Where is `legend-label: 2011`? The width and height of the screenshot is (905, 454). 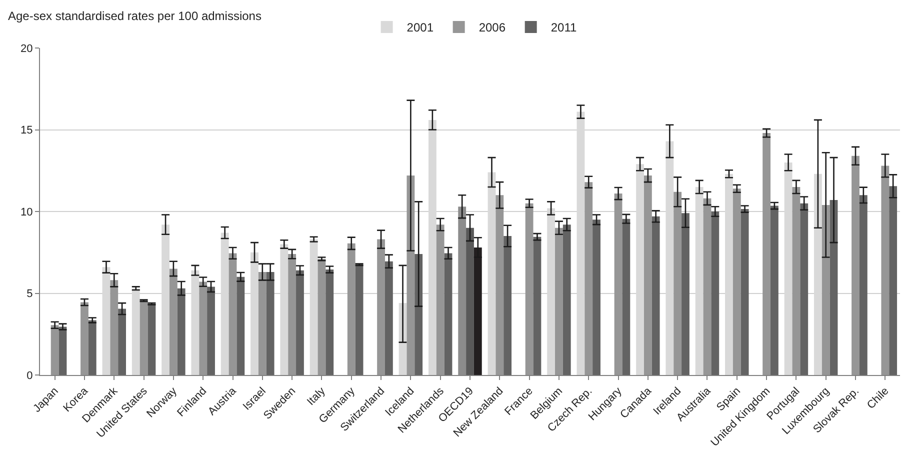 legend-label: 2011 is located at coordinates (563, 27).